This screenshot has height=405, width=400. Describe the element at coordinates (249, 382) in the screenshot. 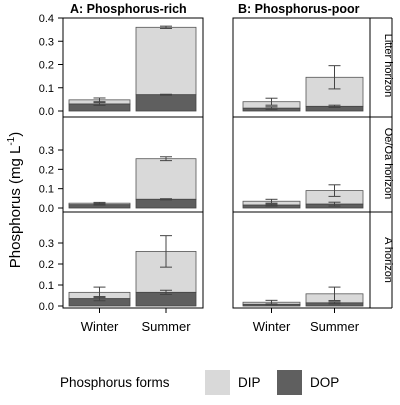

I see `legend-label-dip: DIP` at that location.